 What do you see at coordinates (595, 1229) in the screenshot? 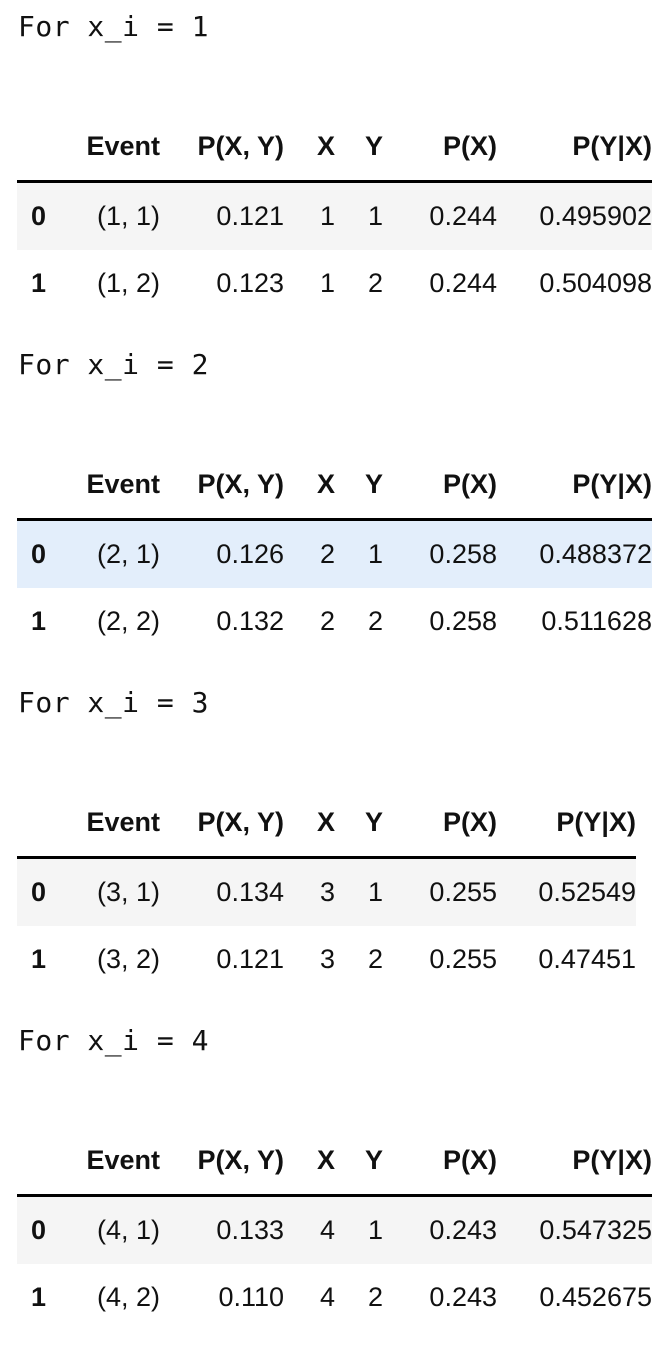
I see `cell-pyx: 0.547325` at bounding box center [595, 1229].